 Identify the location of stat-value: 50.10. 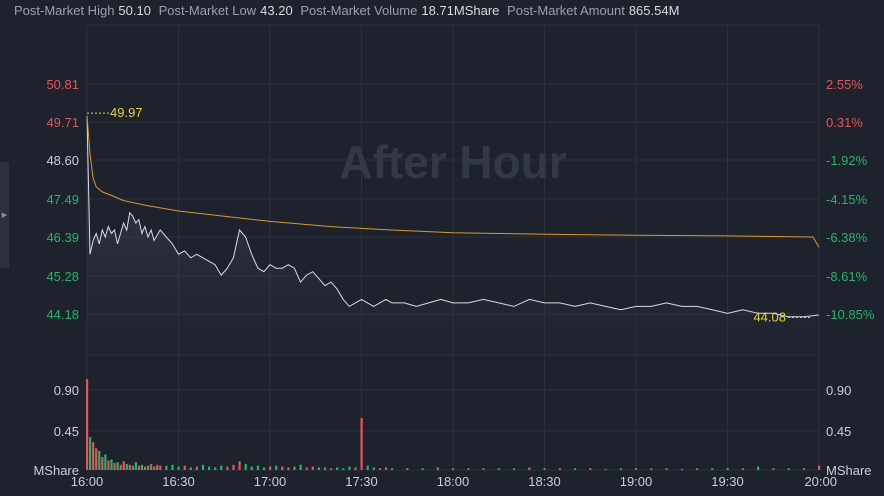
(134, 10).